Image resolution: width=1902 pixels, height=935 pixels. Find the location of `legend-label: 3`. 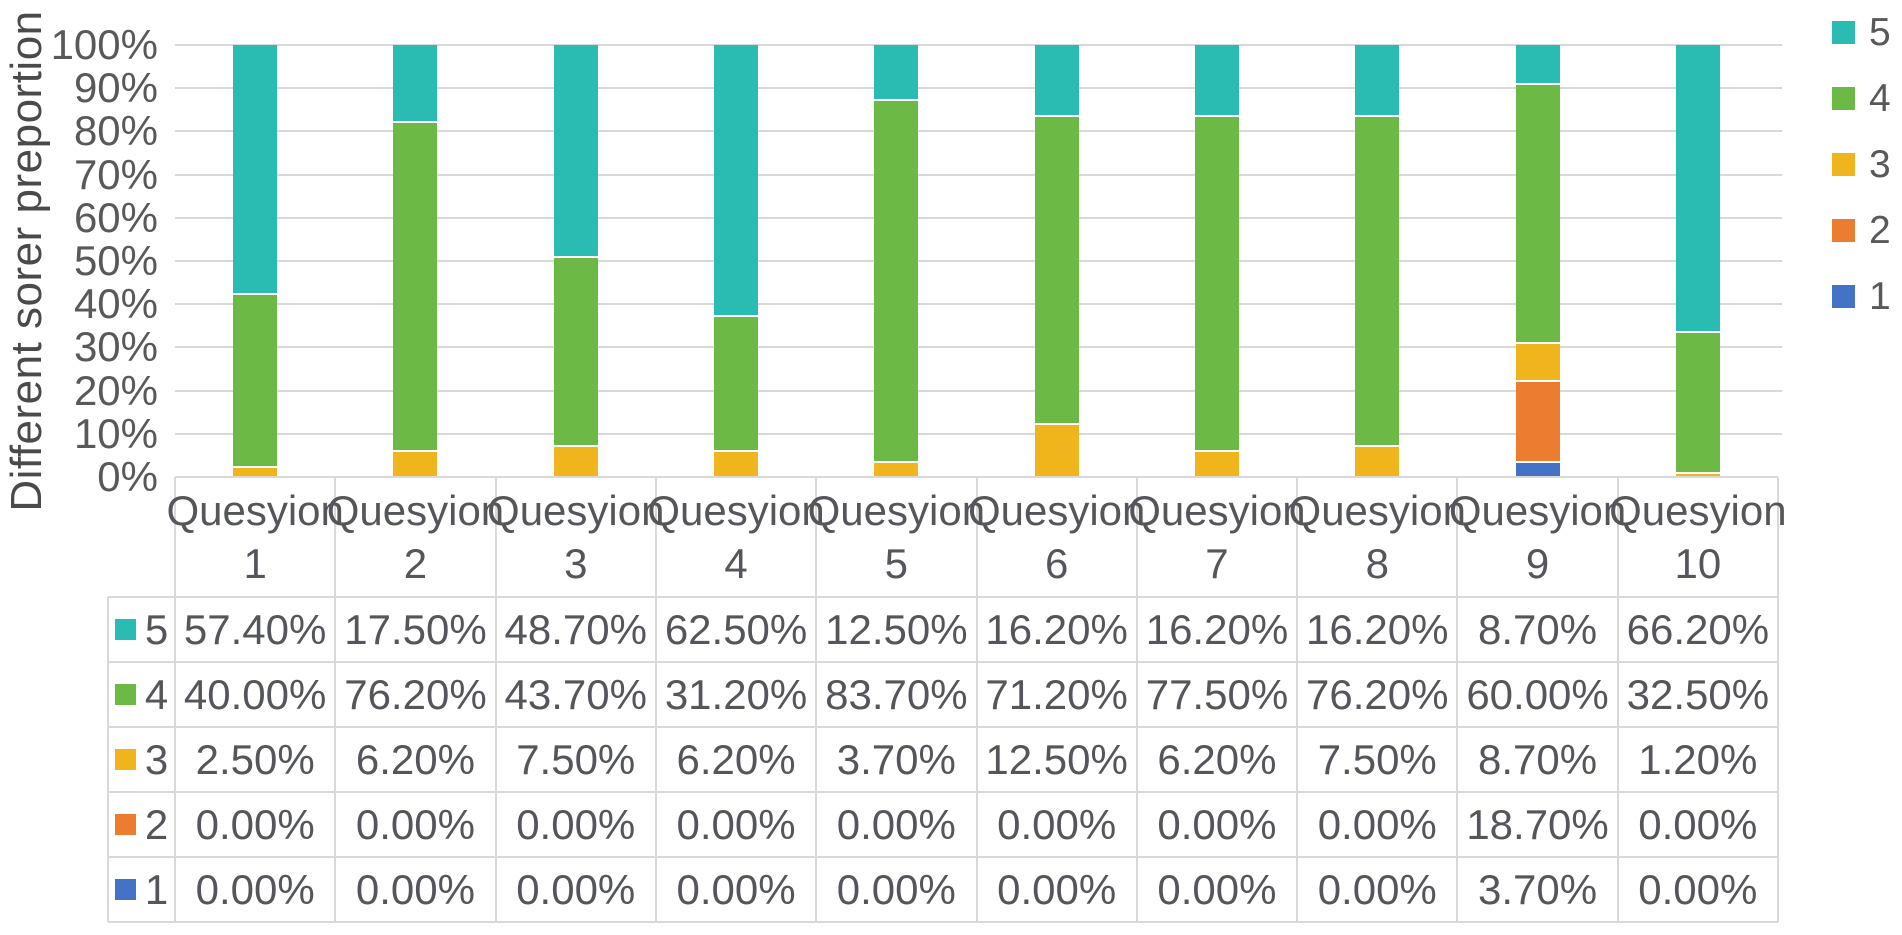

legend-label: 3 is located at coordinates (1880, 164).